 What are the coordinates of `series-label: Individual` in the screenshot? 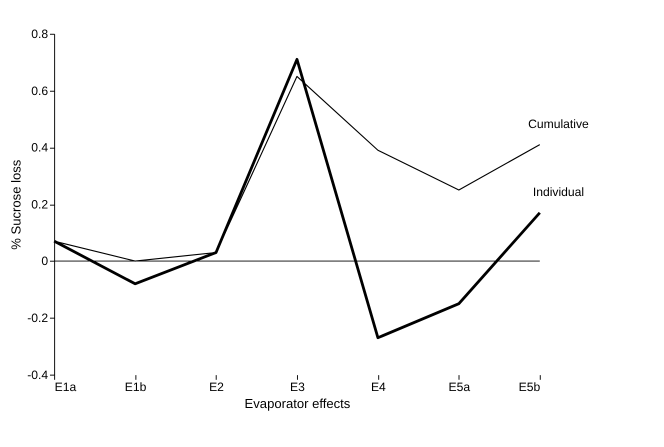 It's located at (558, 191).